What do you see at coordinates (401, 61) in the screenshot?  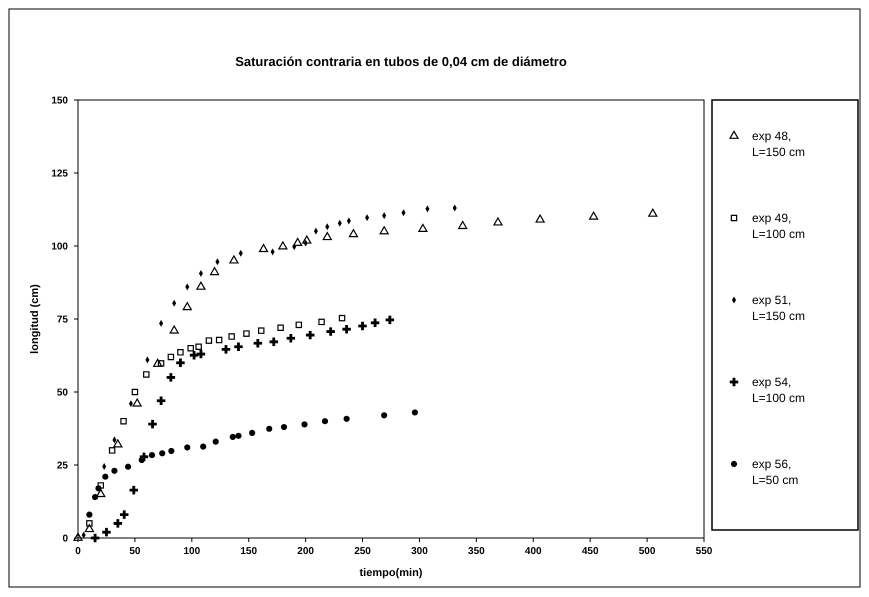 I see `chart-title: Saturación contraria en tubos de 0,04 cm de diámetro` at bounding box center [401, 61].